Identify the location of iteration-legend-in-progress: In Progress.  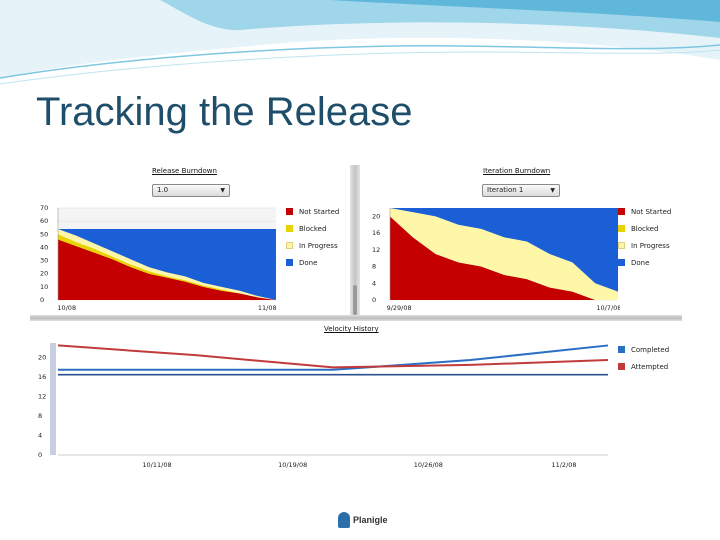
(644, 246).